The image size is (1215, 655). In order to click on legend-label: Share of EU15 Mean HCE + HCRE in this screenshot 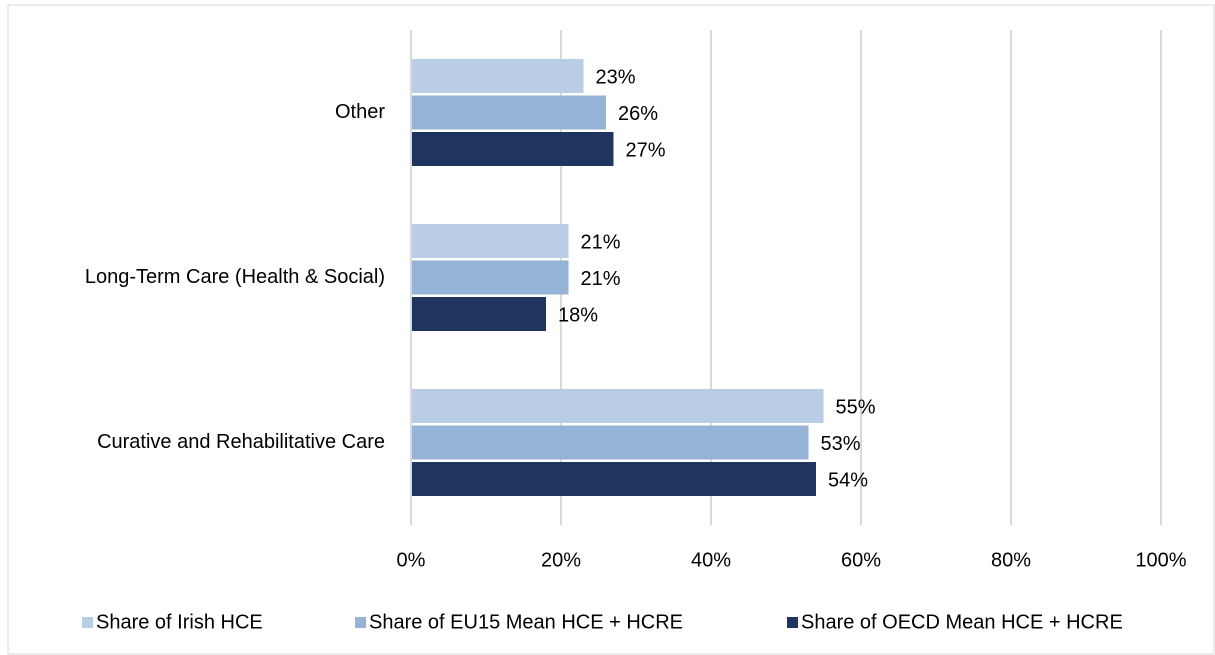, I will do `click(526, 622)`.